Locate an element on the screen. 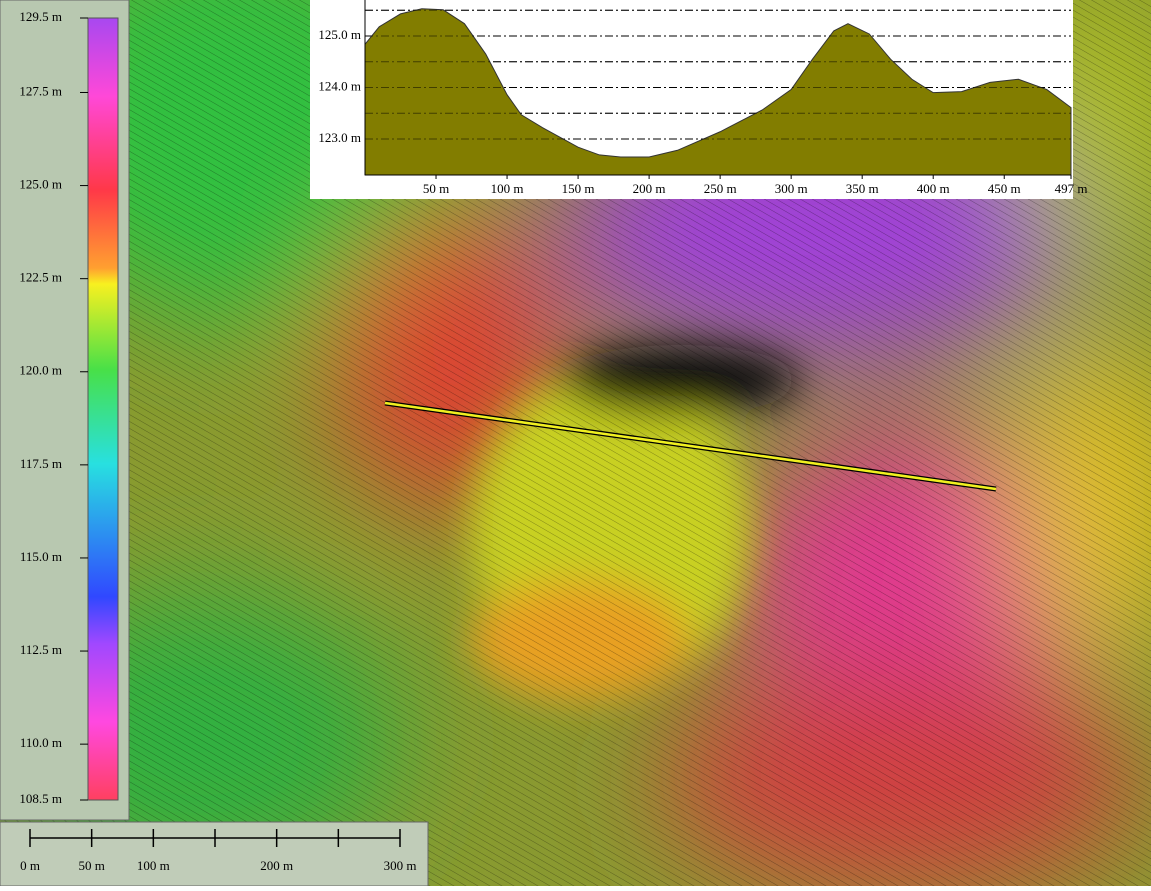 The height and width of the screenshot is (891, 1151). x-tick-label: 450 m is located at coordinates (1004, 188).